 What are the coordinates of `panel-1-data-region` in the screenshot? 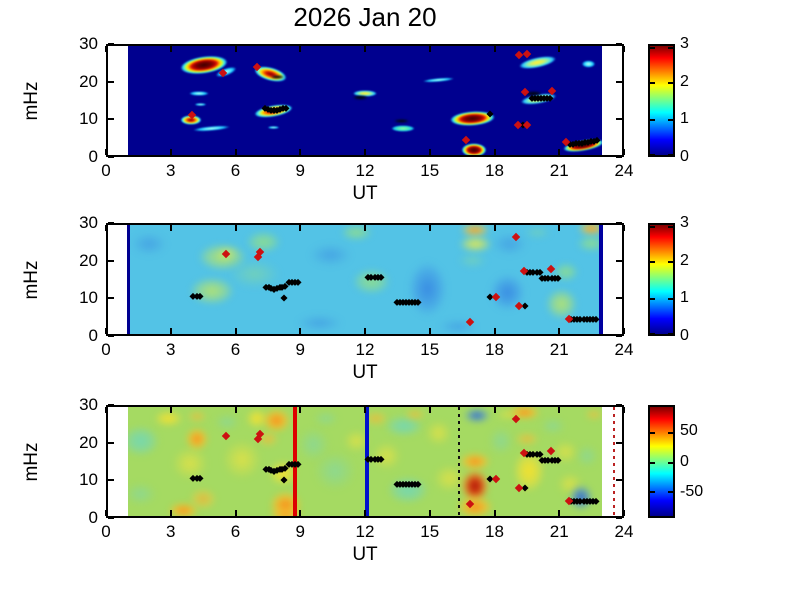 It's located at (365, 100).